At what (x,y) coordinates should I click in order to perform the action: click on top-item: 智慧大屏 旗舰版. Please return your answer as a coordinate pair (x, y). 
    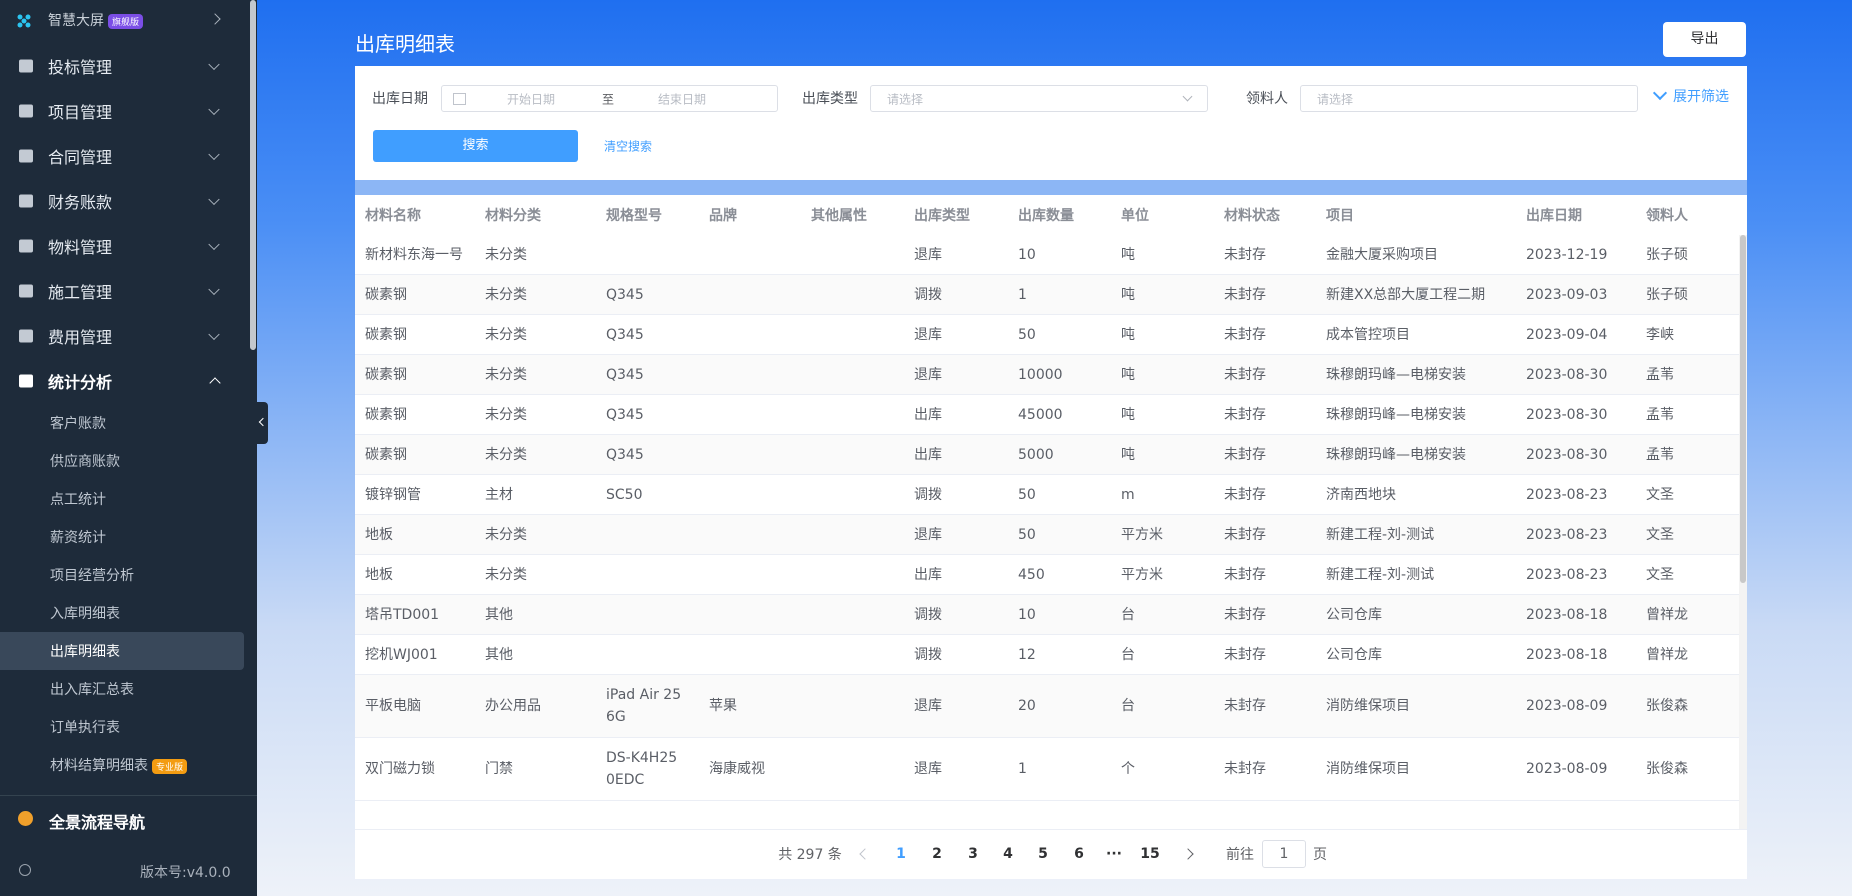
    Looking at the image, I should click on (96, 20).